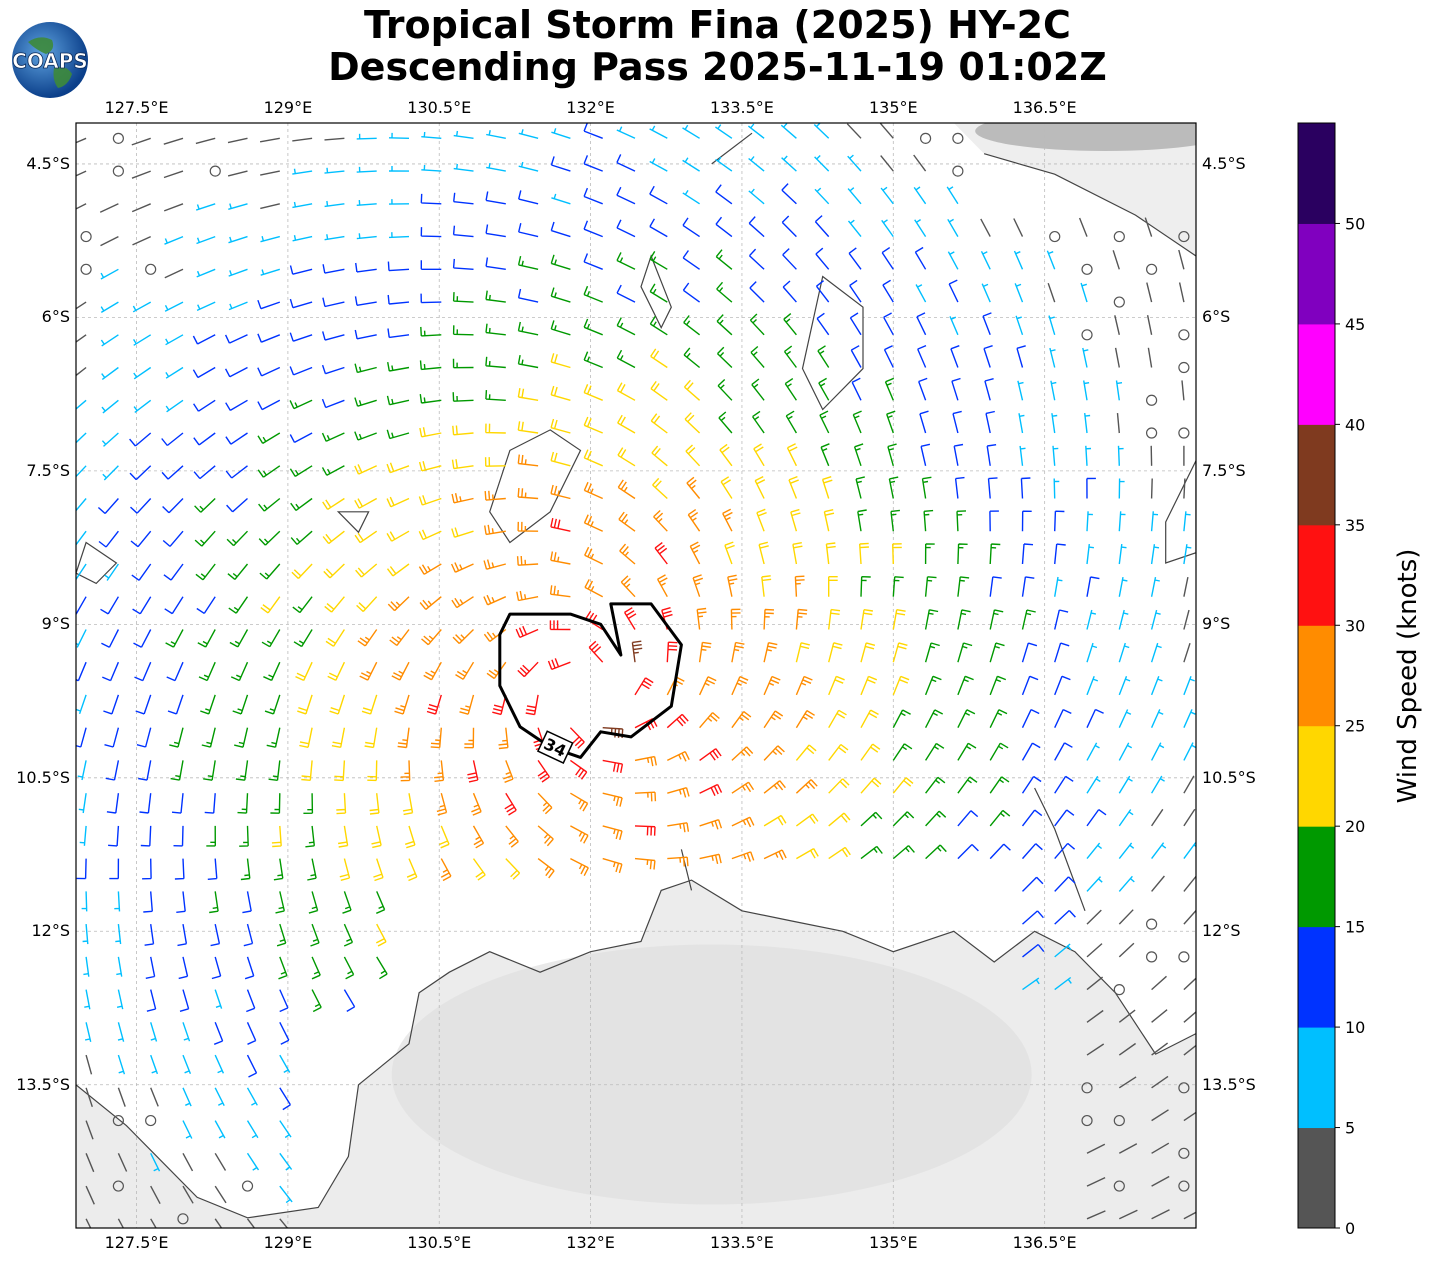 This screenshot has width=1435, height=1264. Describe the element at coordinates (1355, 525) in the screenshot. I see `colorbar-tick-label: 35` at that location.